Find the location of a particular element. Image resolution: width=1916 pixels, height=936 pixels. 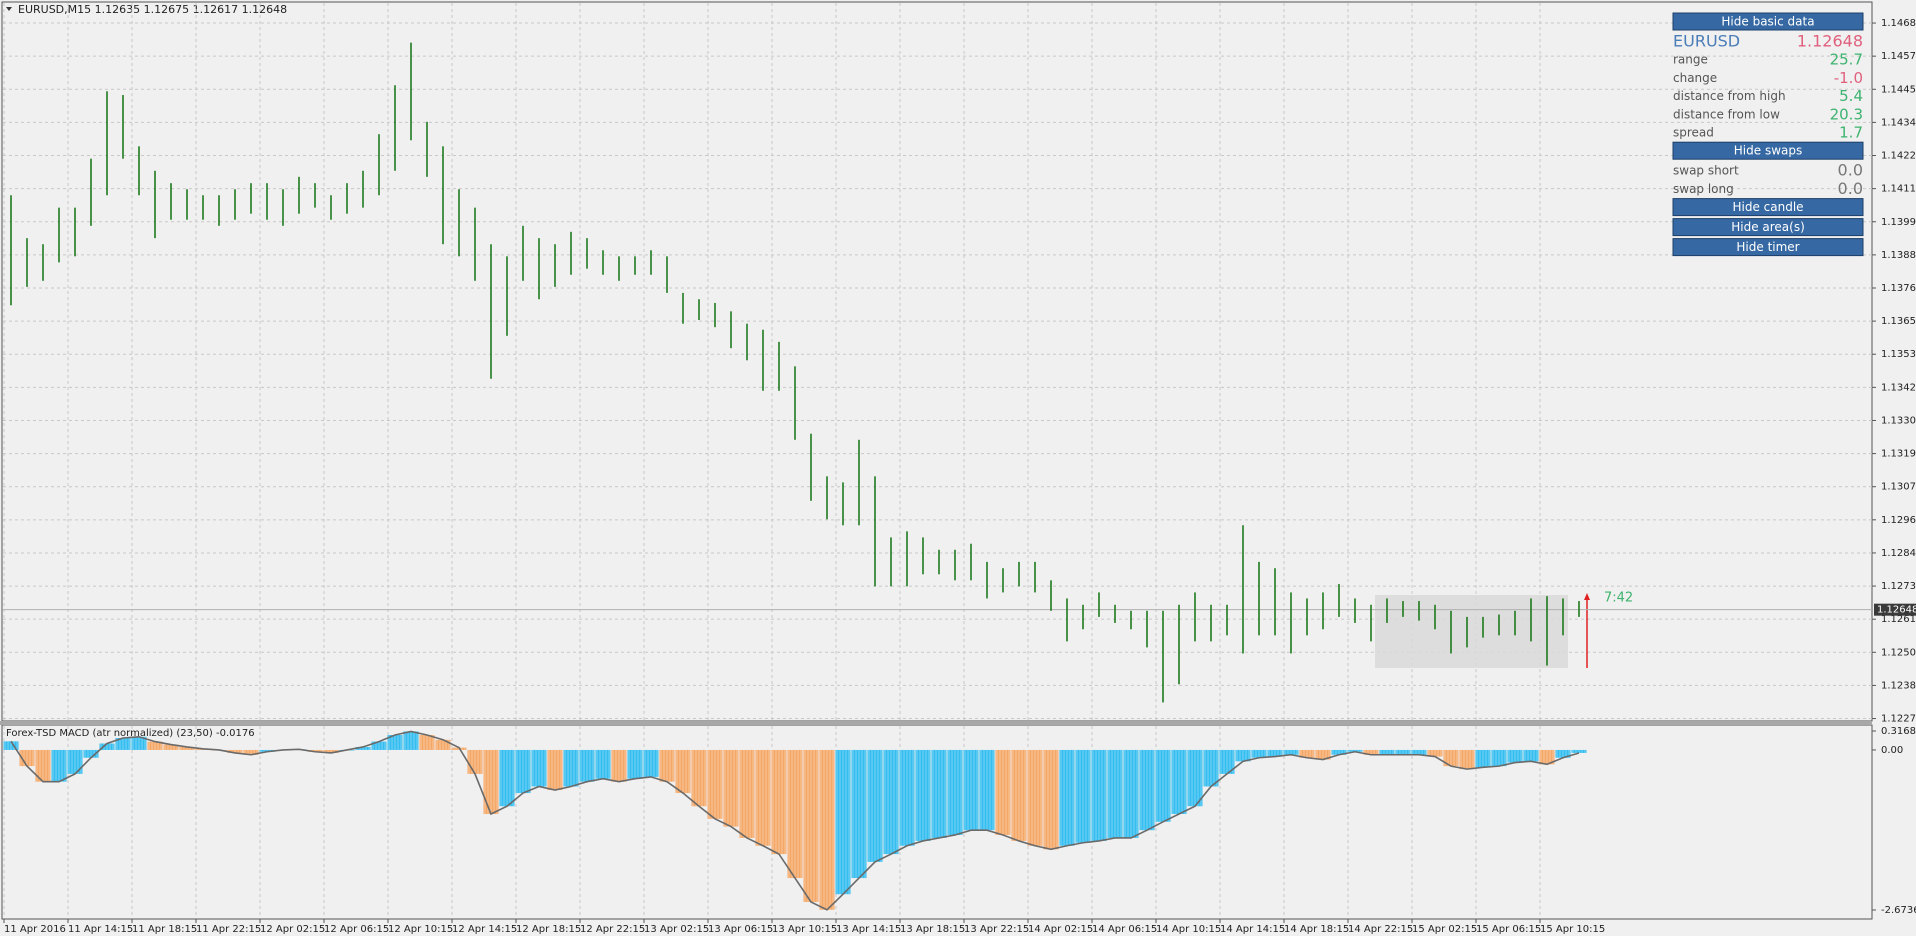

y-tick-label: 0.3168 is located at coordinates (1898, 731).